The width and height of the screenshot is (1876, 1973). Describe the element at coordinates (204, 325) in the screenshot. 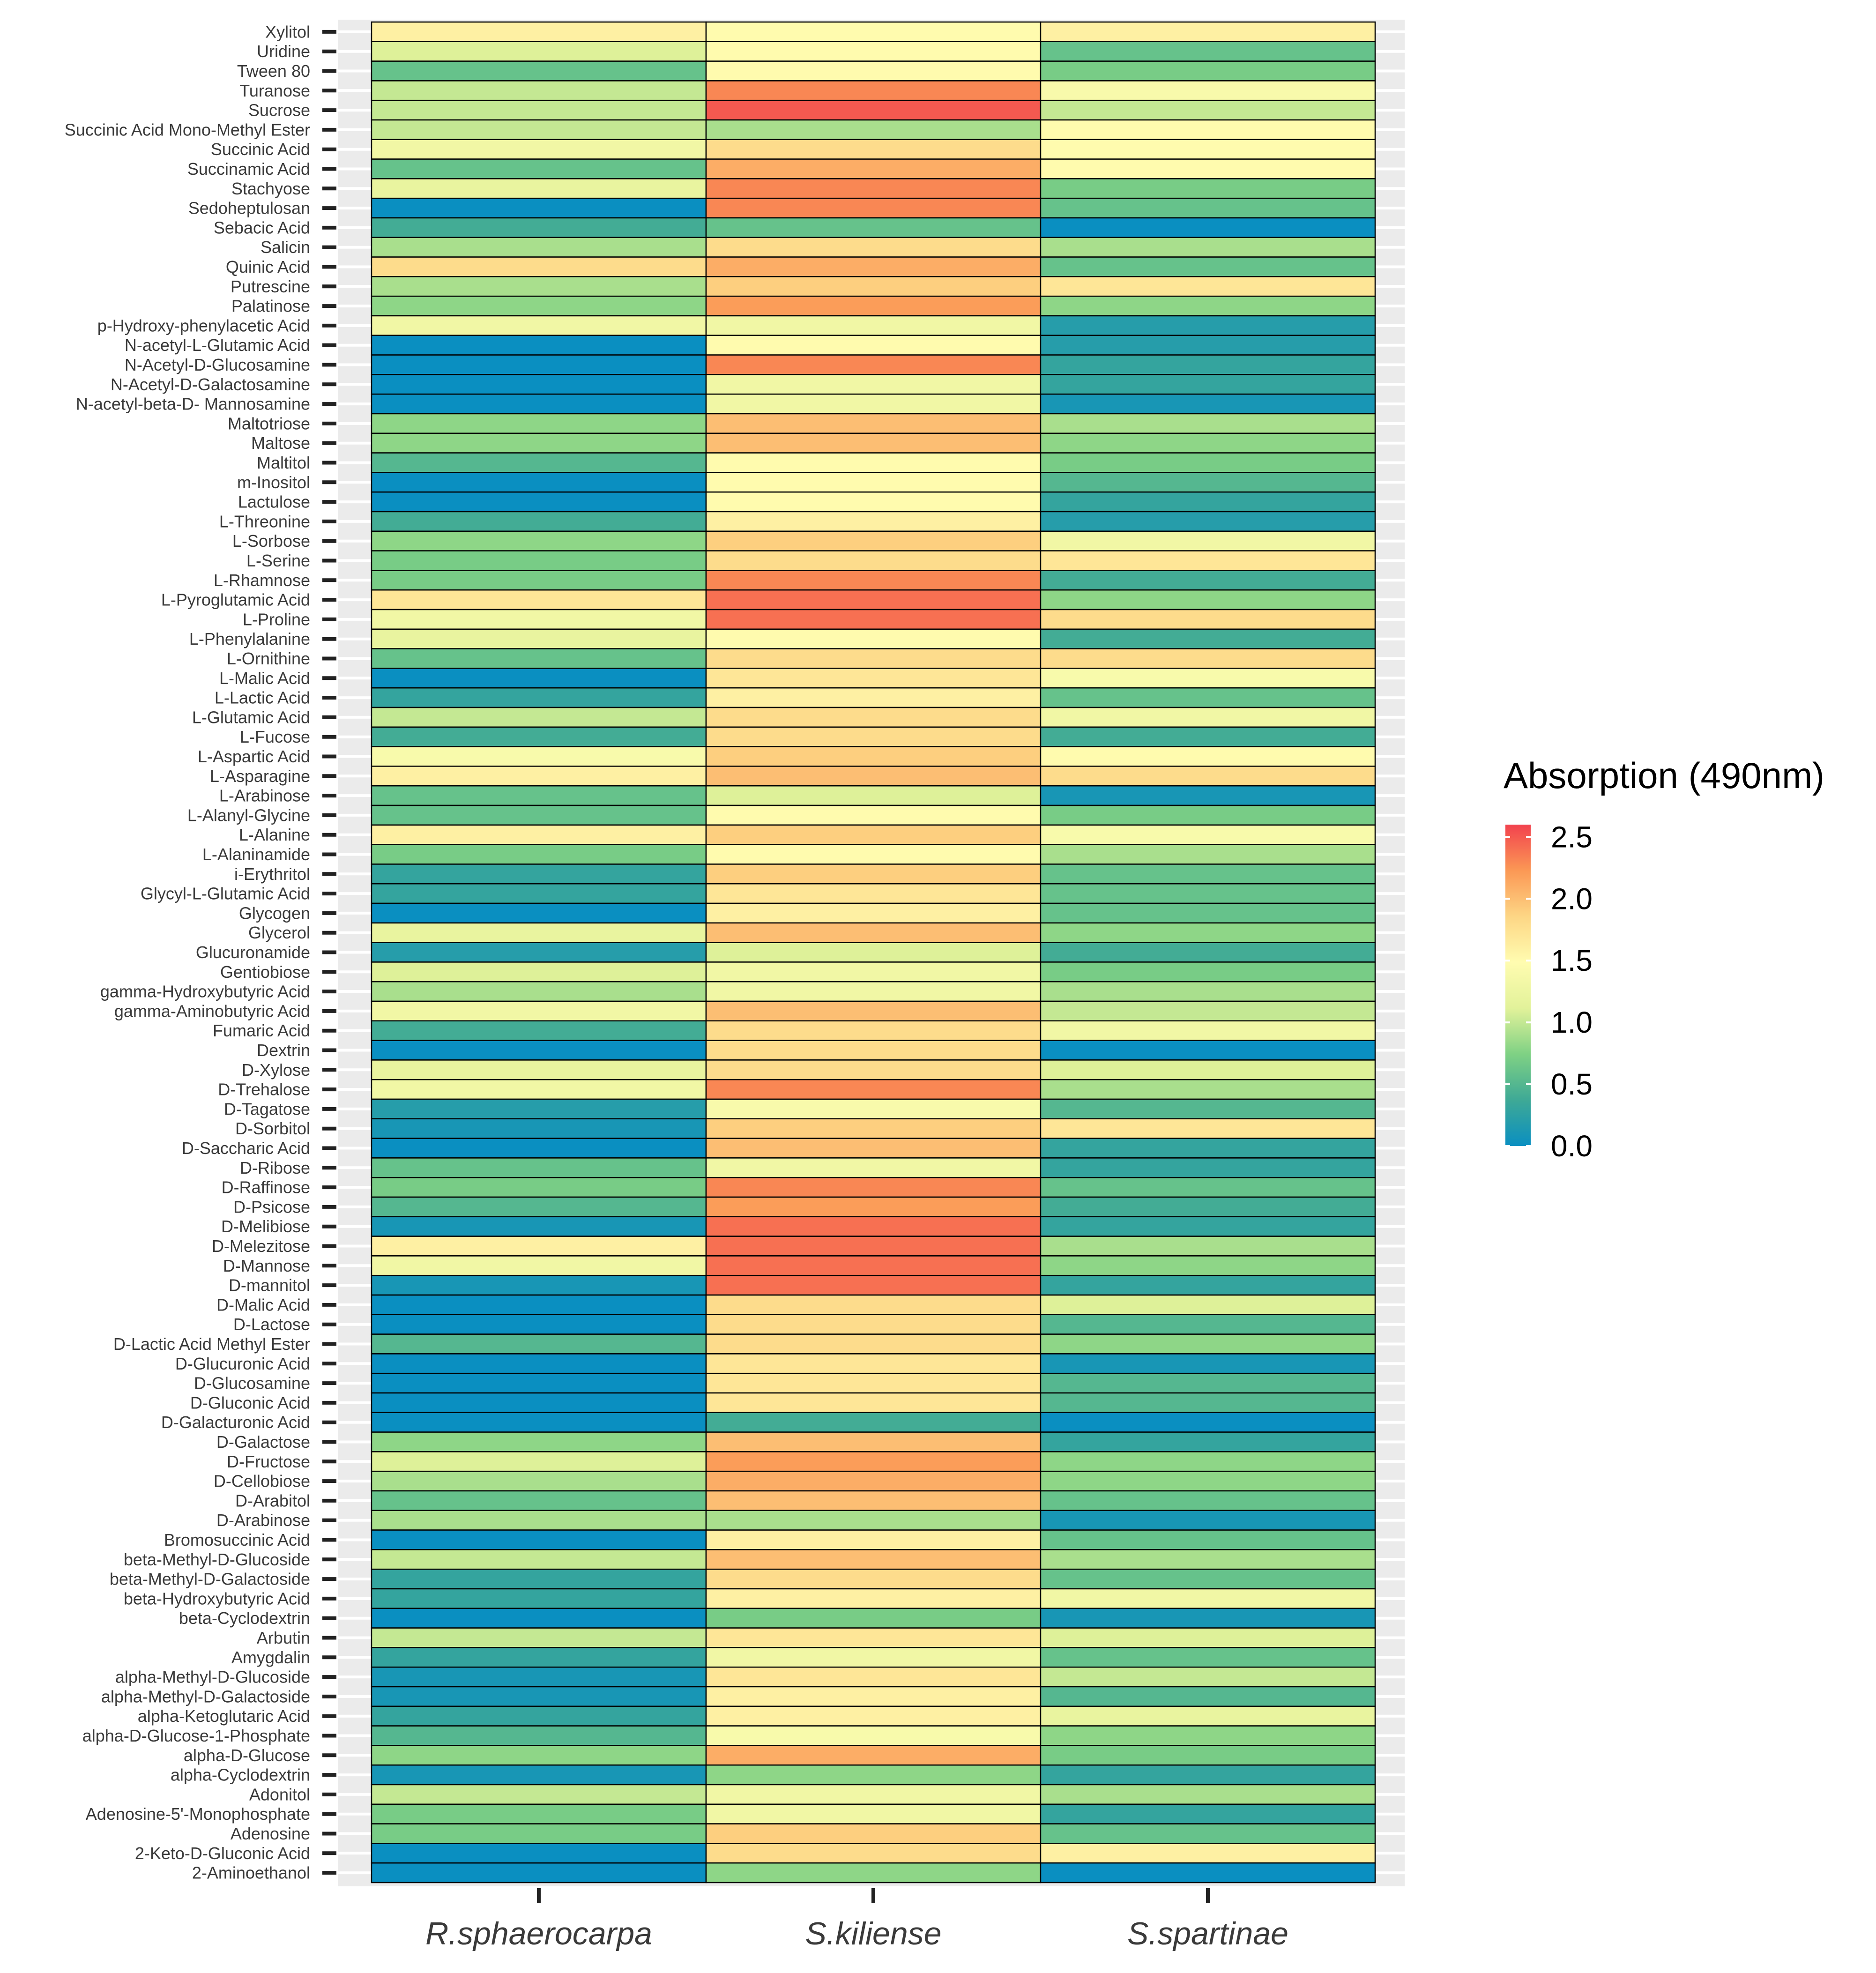

I see `y-tick-label: p-Hydroxy-phenylacetic Acid` at that location.